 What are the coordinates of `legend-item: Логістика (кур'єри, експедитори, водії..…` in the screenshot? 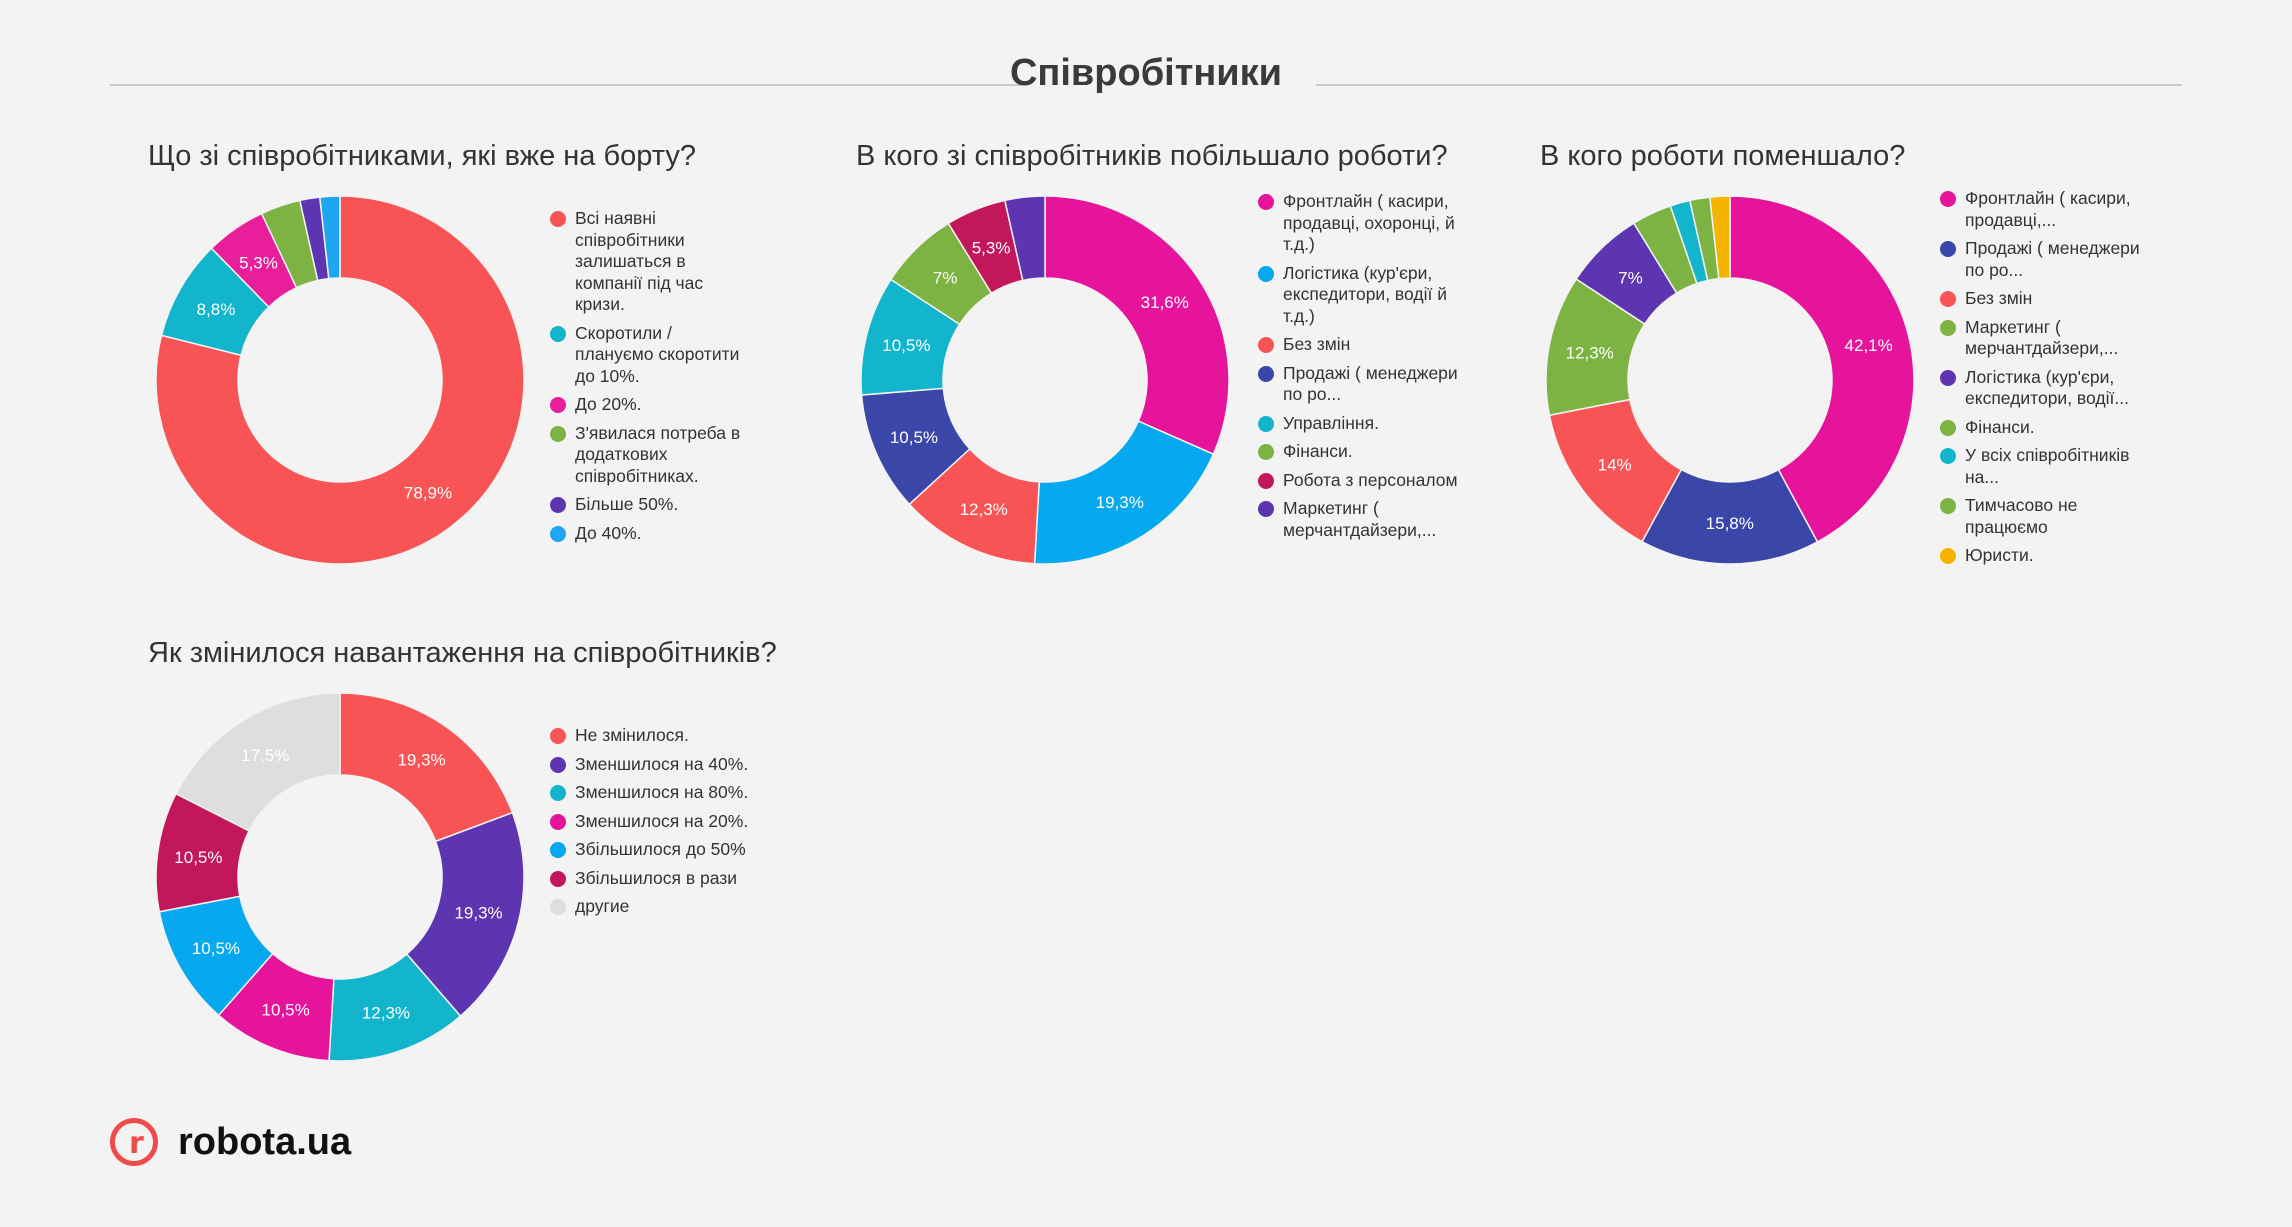 It's located at (2042, 388).